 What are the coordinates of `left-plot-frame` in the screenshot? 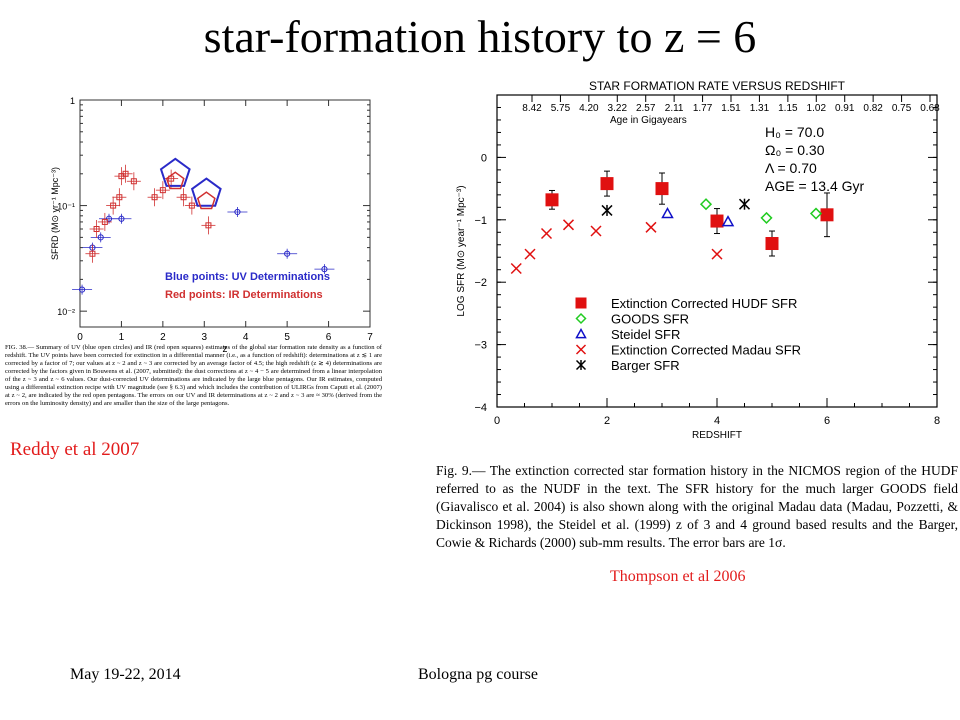 It's located at (225, 213).